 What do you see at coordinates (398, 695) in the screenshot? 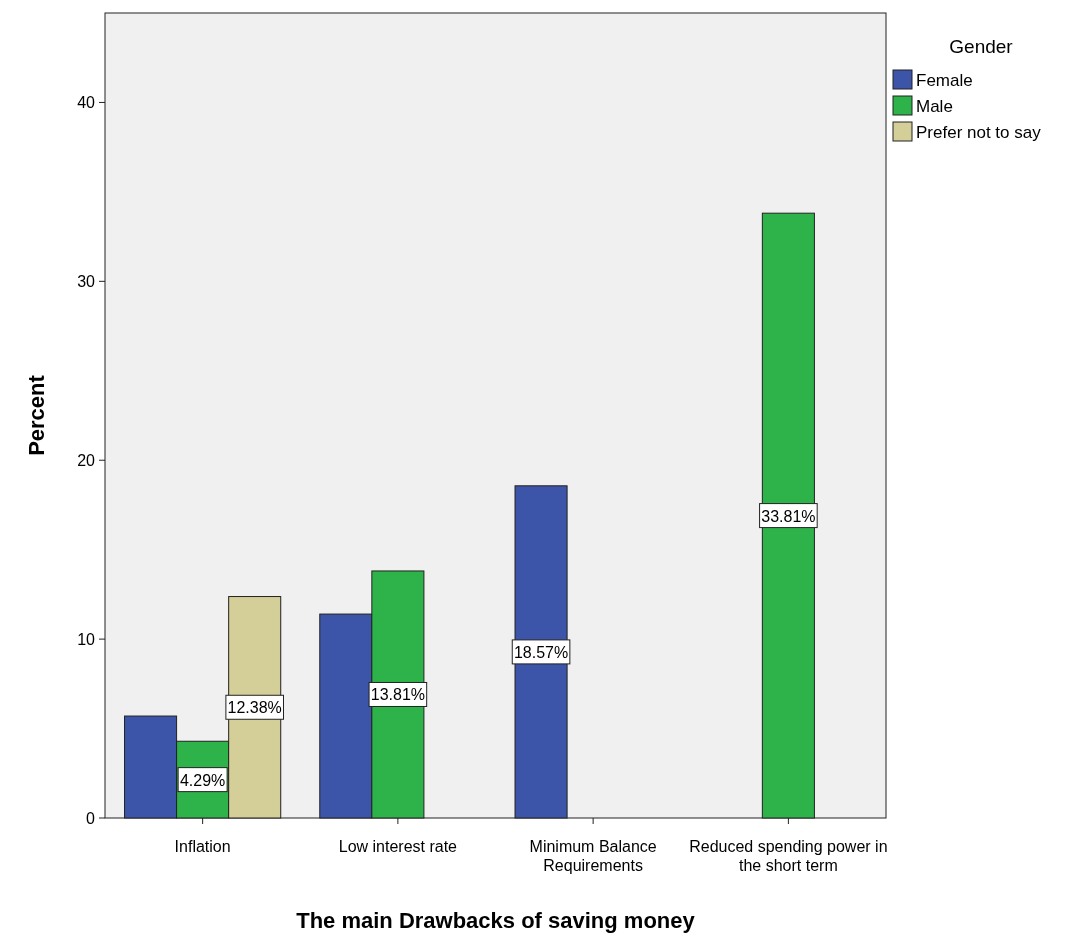
I see `data-label: 13.81%` at bounding box center [398, 695].